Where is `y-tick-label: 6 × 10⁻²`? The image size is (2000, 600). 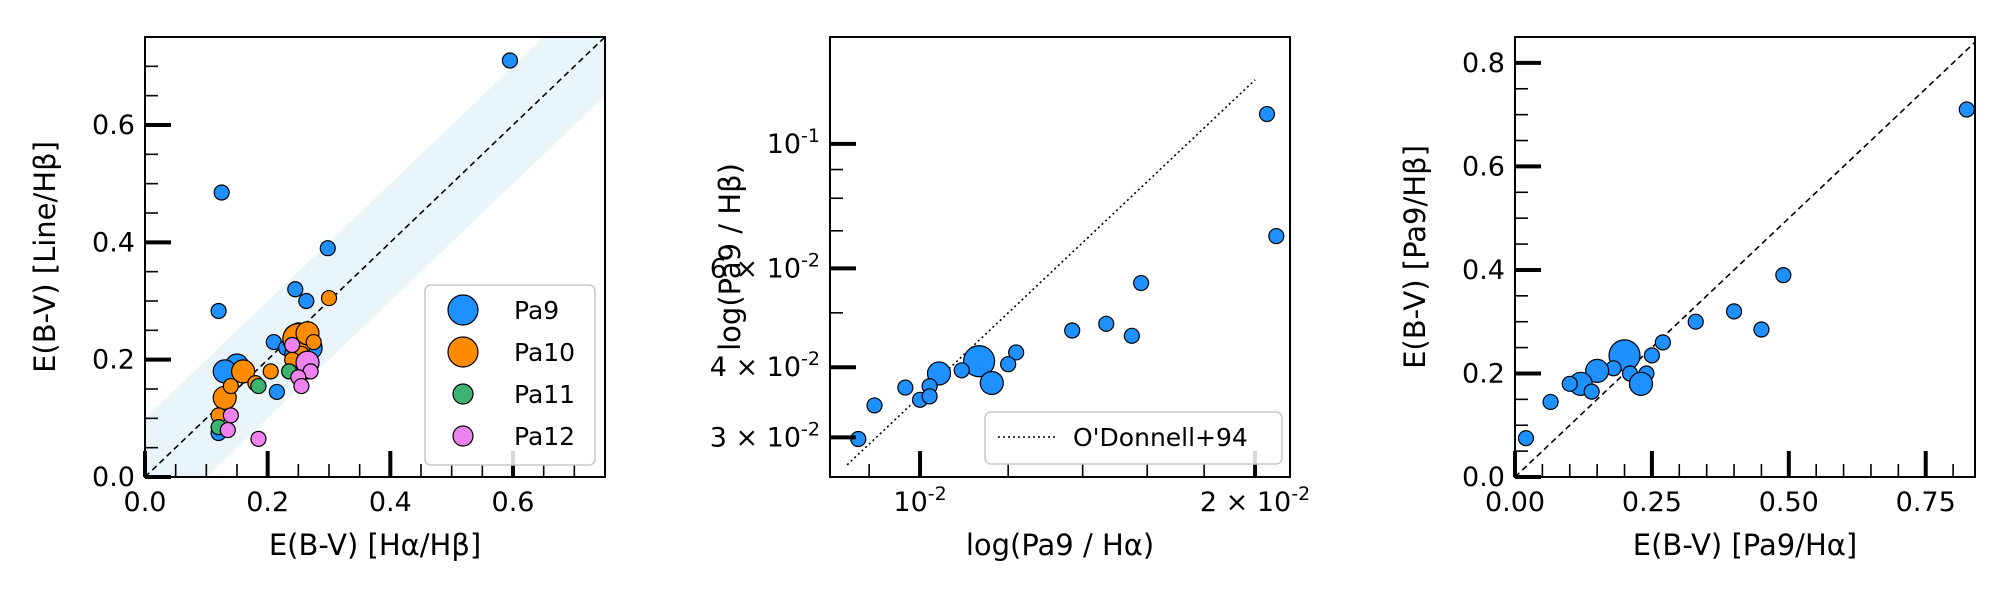 y-tick-label: 6 × 10⁻² is located at coordinates (765, 266).